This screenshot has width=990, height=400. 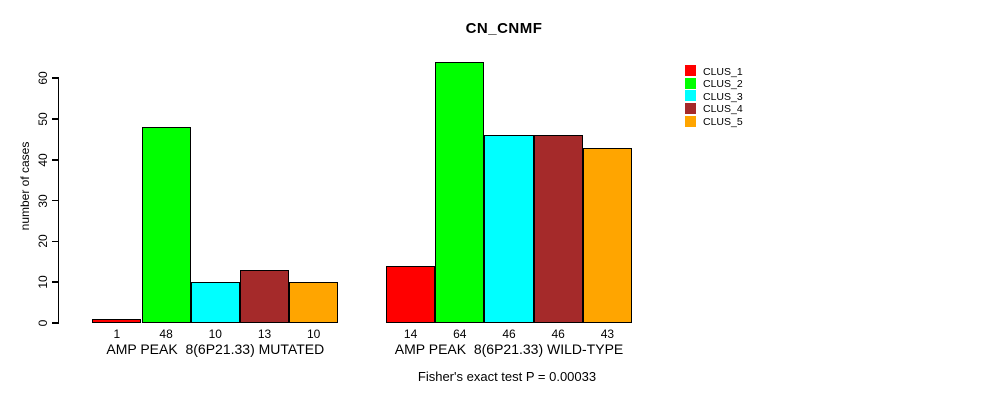 What do you see at coordinates (723, 96) in the screenshot?
I see `legend-label: CLUS_3` at bounding box center [723, 96].